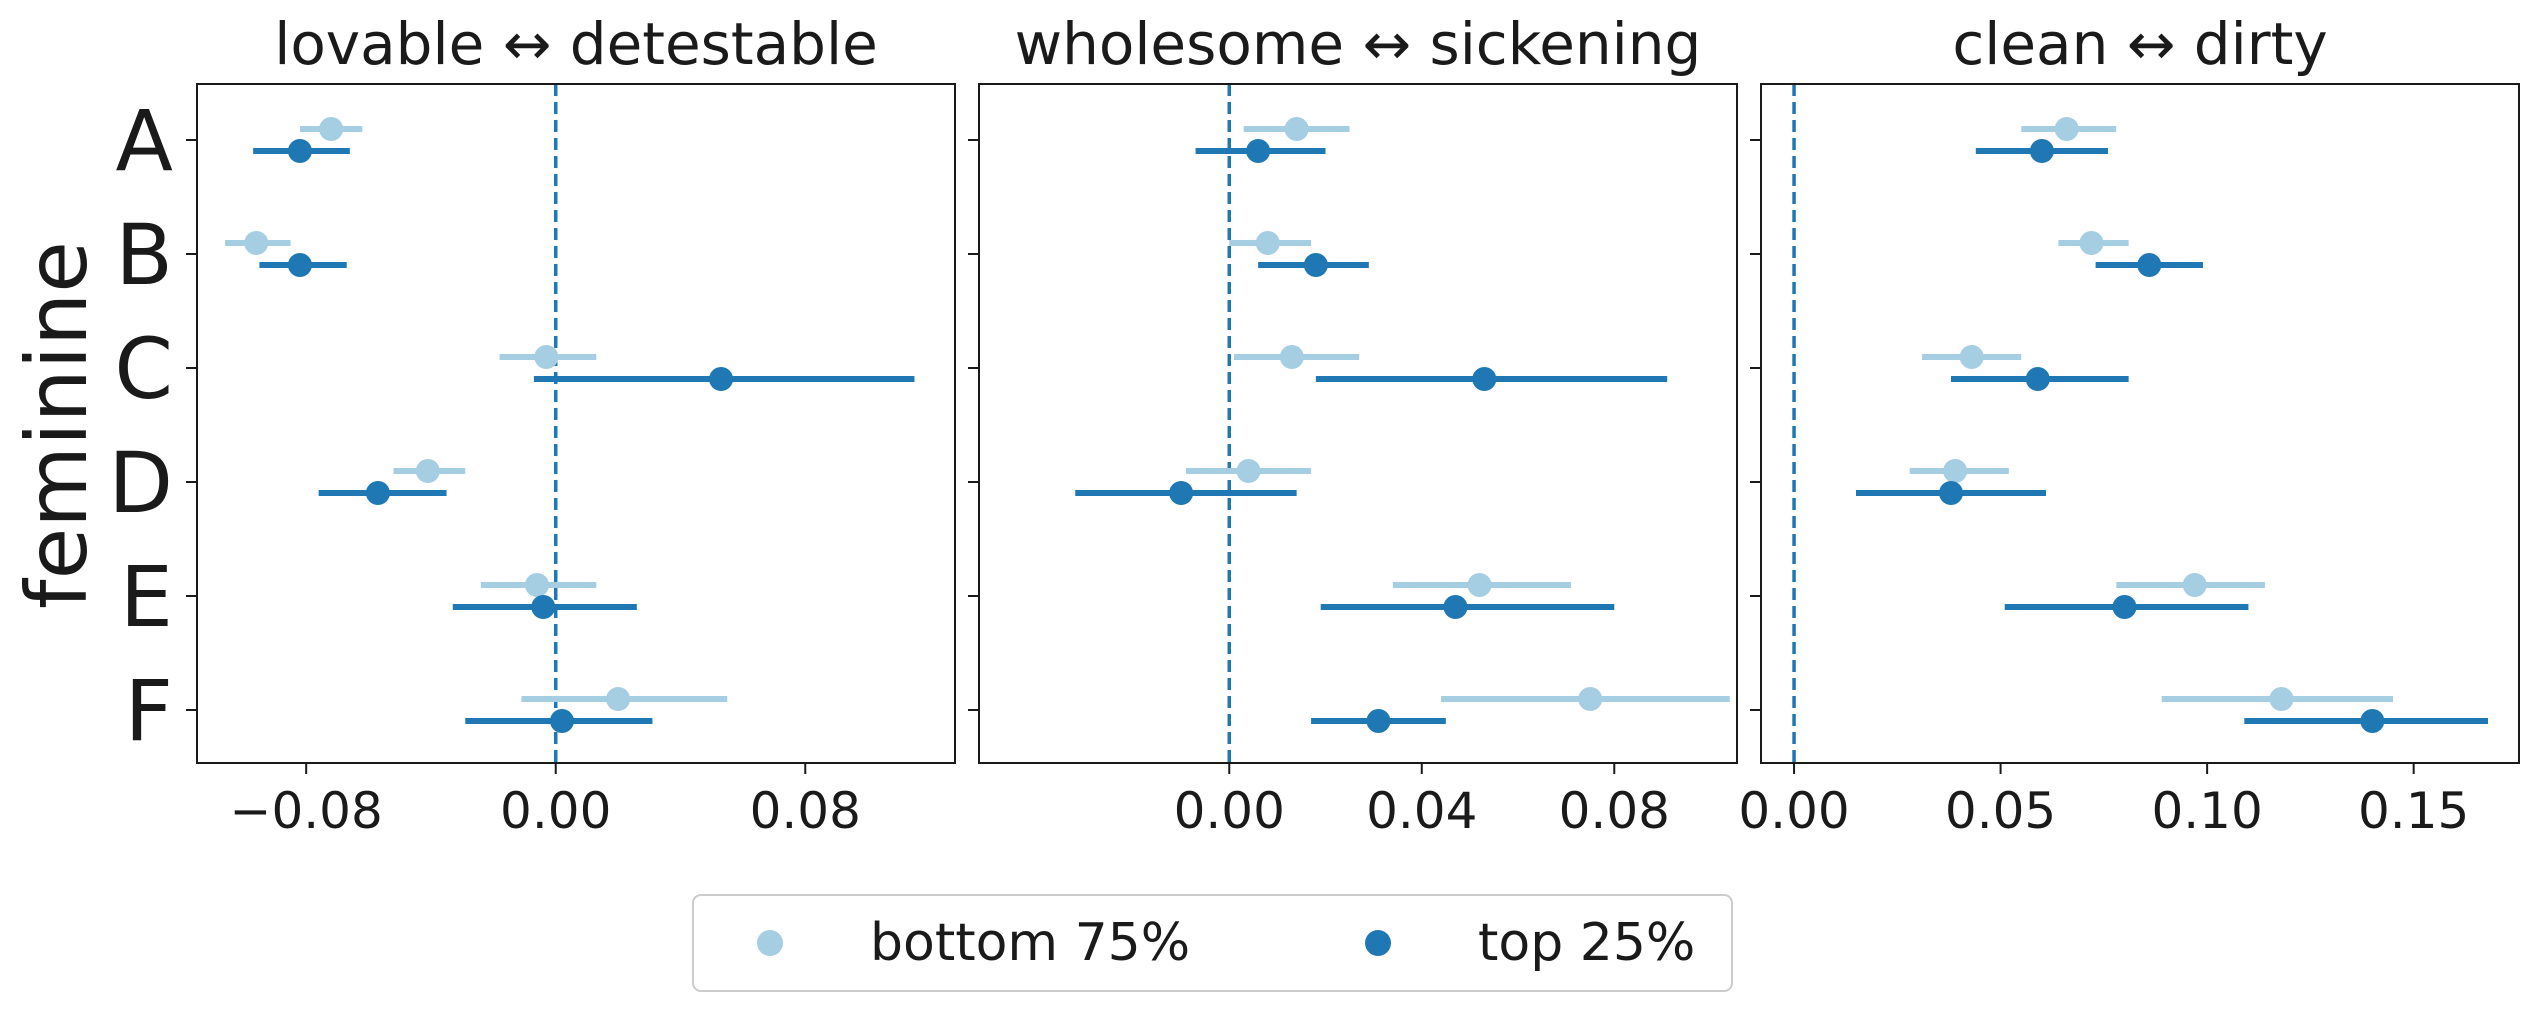 The width and height of the screenshot is (2540, 1012). Describe the element at coordinates (306, 811) in the screenshot. I see `x-tick-label: −0.08` at that location.